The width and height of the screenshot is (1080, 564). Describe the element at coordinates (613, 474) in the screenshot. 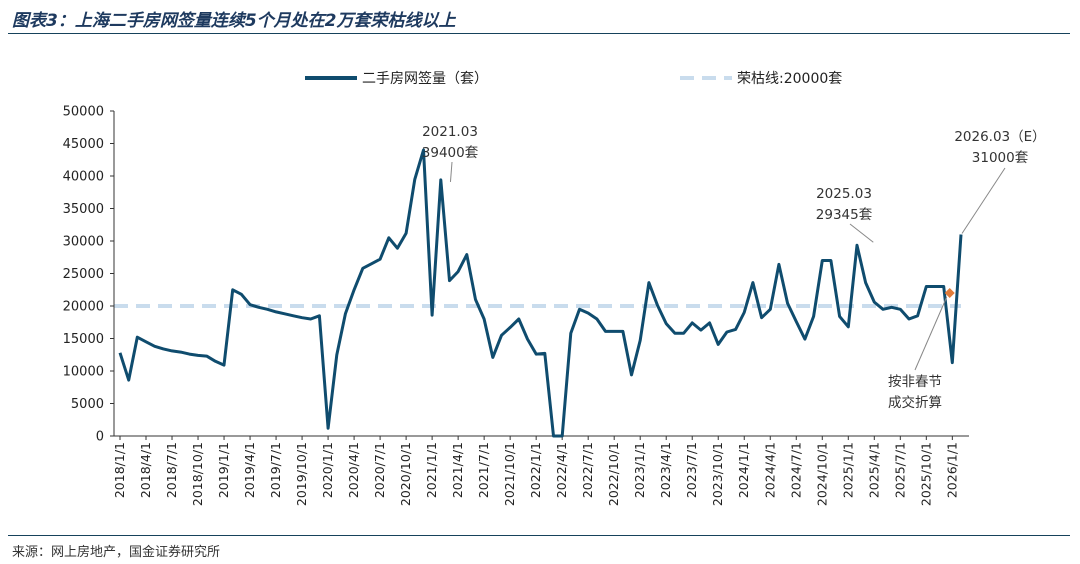

I see `x-tick-label: 2022/10/1` at that location.